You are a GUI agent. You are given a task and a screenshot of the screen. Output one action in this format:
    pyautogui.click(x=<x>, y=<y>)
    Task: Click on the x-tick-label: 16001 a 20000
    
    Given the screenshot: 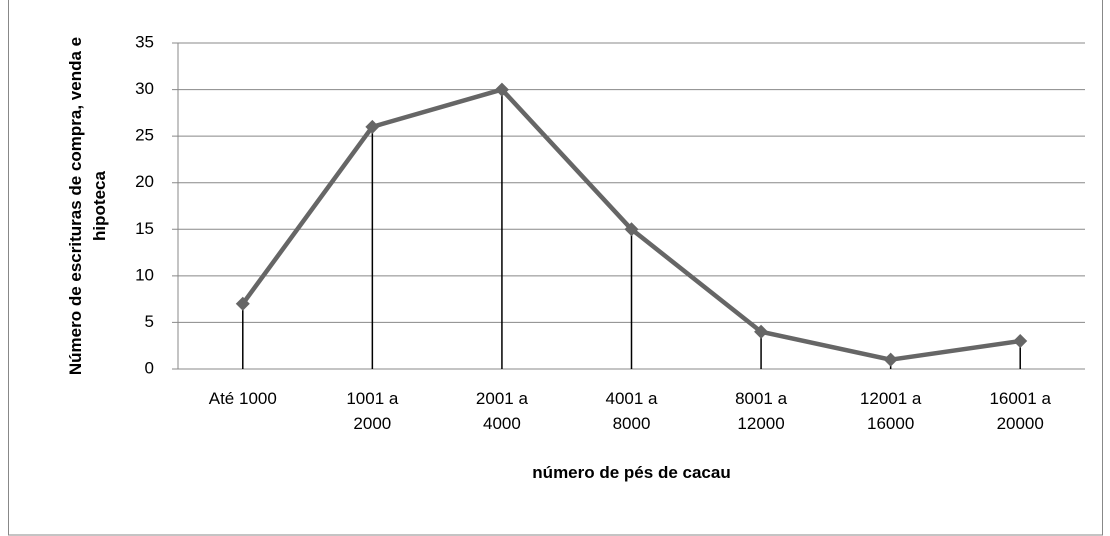 What is the action you would take?
    pyautogui.click(x=1020, y=411)
    